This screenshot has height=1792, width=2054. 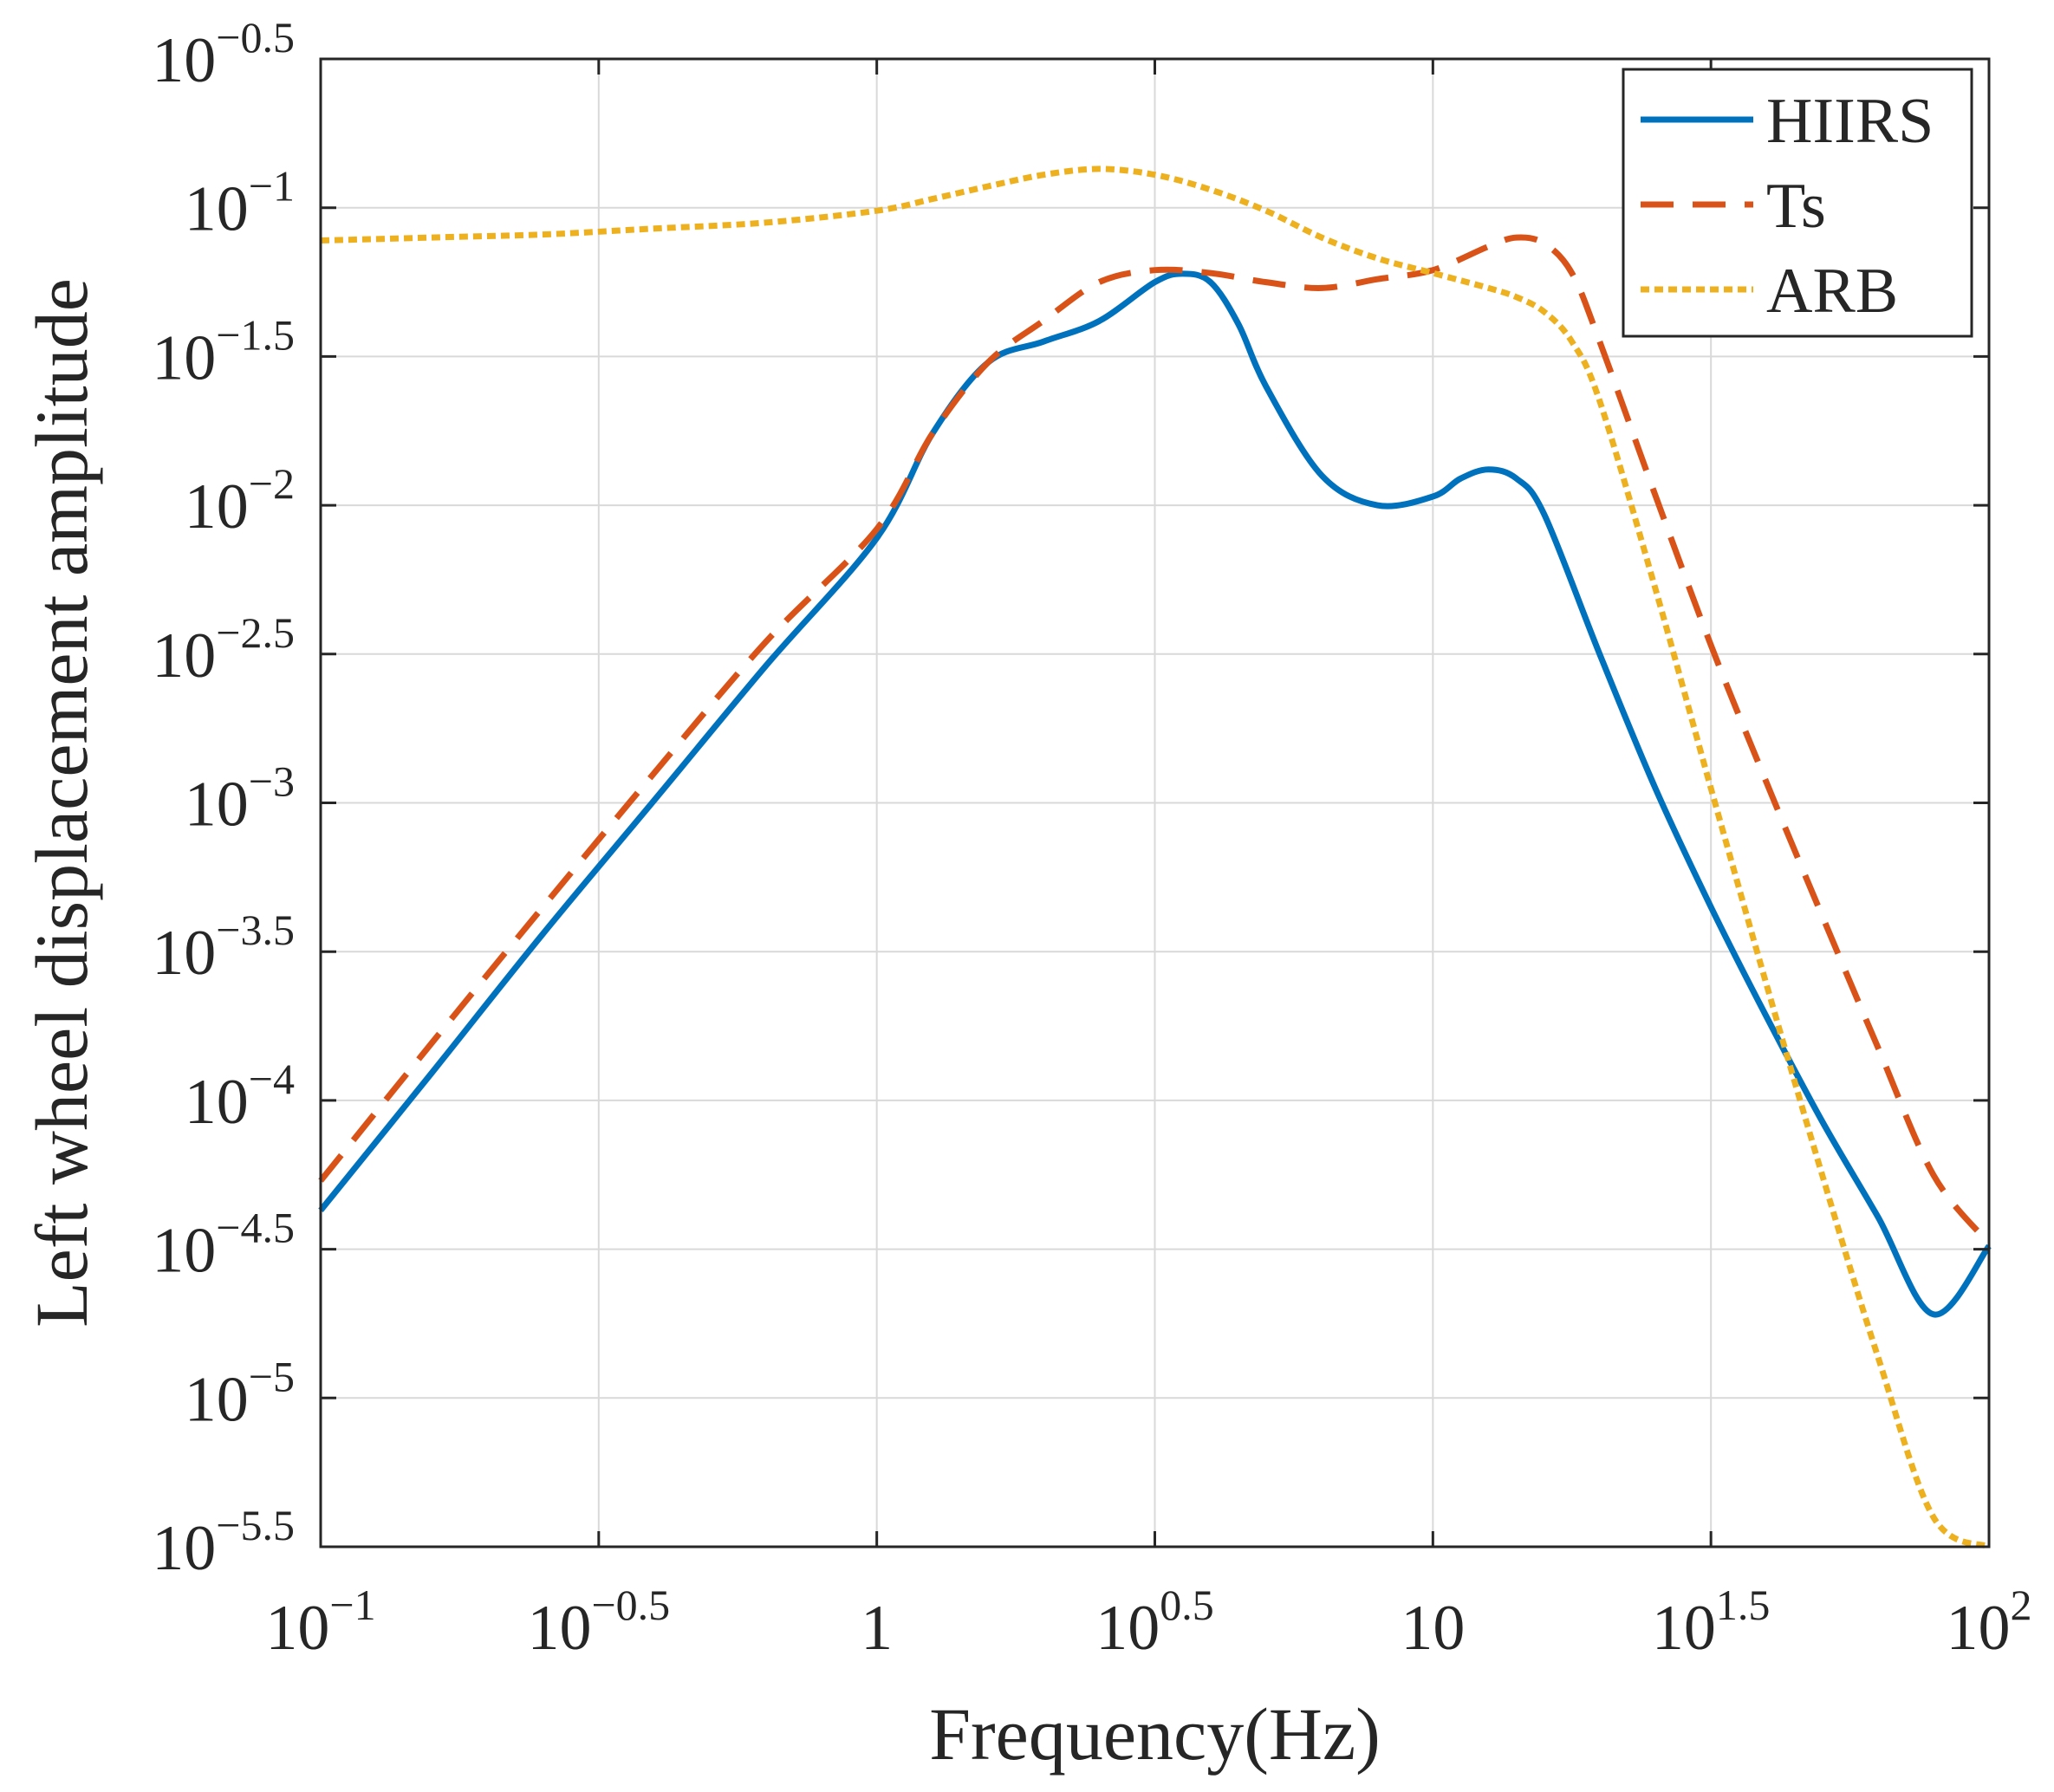 What do you see at coordinates (255, 1525) in the screenshot?
I see `y-tick-exponent: −5.5` at bounding box center [255, 1525].